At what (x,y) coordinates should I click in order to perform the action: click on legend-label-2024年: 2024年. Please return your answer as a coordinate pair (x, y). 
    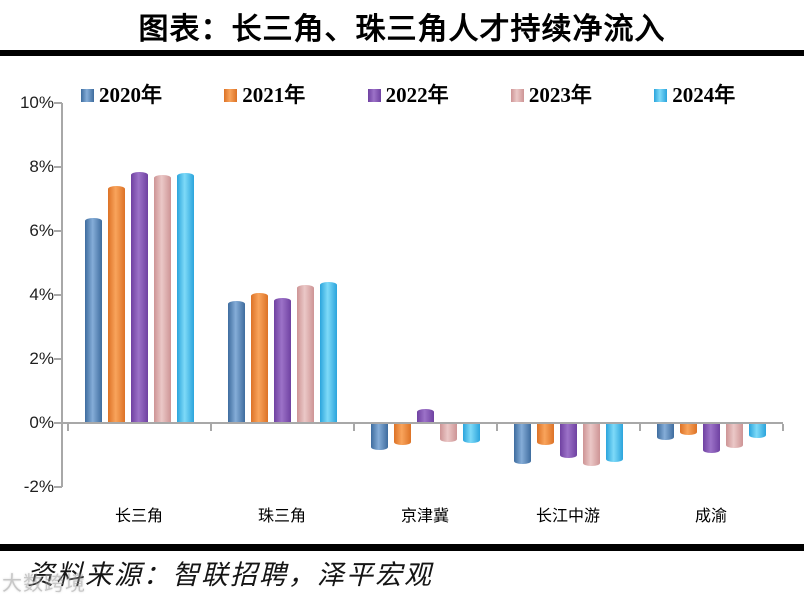
    Looking at the image, I should click on (704, 94).